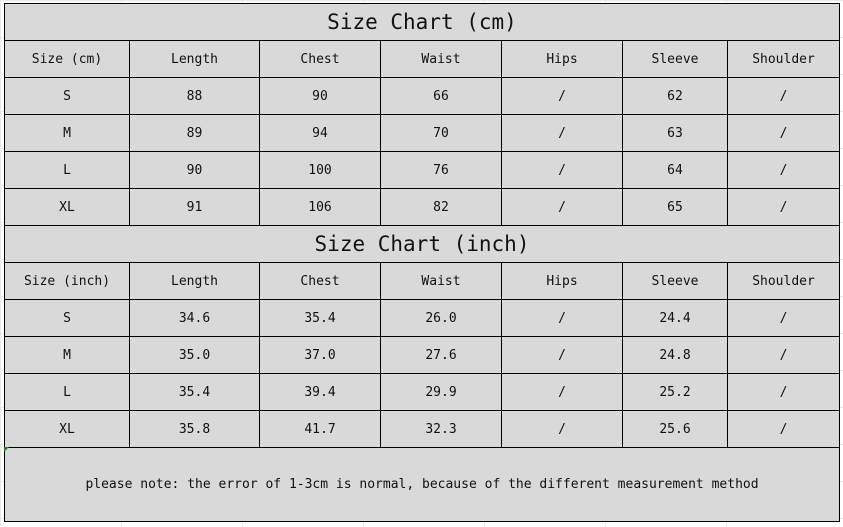  Describe the element at coordinates (320, 355) in the screenshot. I see `inch-cell: 37.0` at that location.